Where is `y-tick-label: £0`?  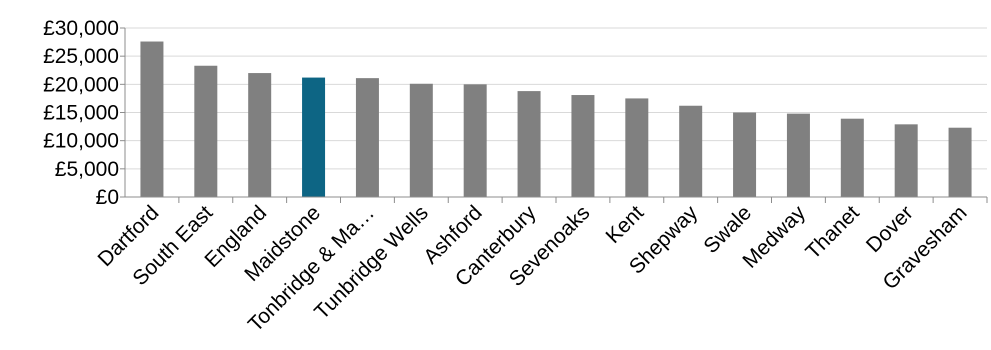
y-tick-label: £0 is located at coordinates (107, 197).